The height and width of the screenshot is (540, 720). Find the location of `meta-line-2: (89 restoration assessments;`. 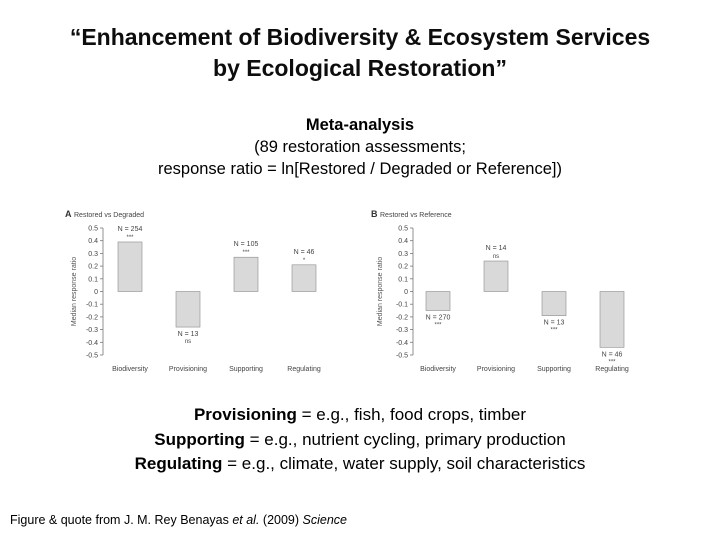

meta-line-2: (89 restoration assessments; is located at coordinates (360, 147).